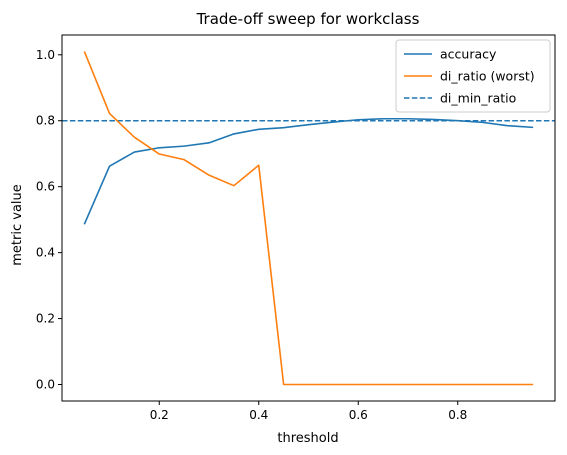 The width and height of the screenshot is (567, 455). I want to click on legend: accuracy di_ratio (worst) di_min_ratio, so click(473, 76).